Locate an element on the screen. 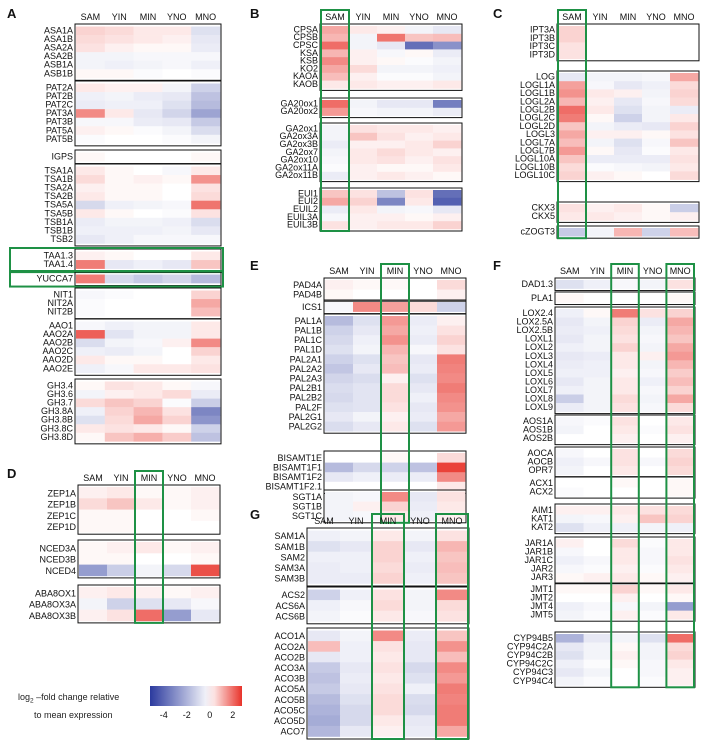 This screenshot has height=751, width=713. row-label: KSB is located at coordinates (309, 61).